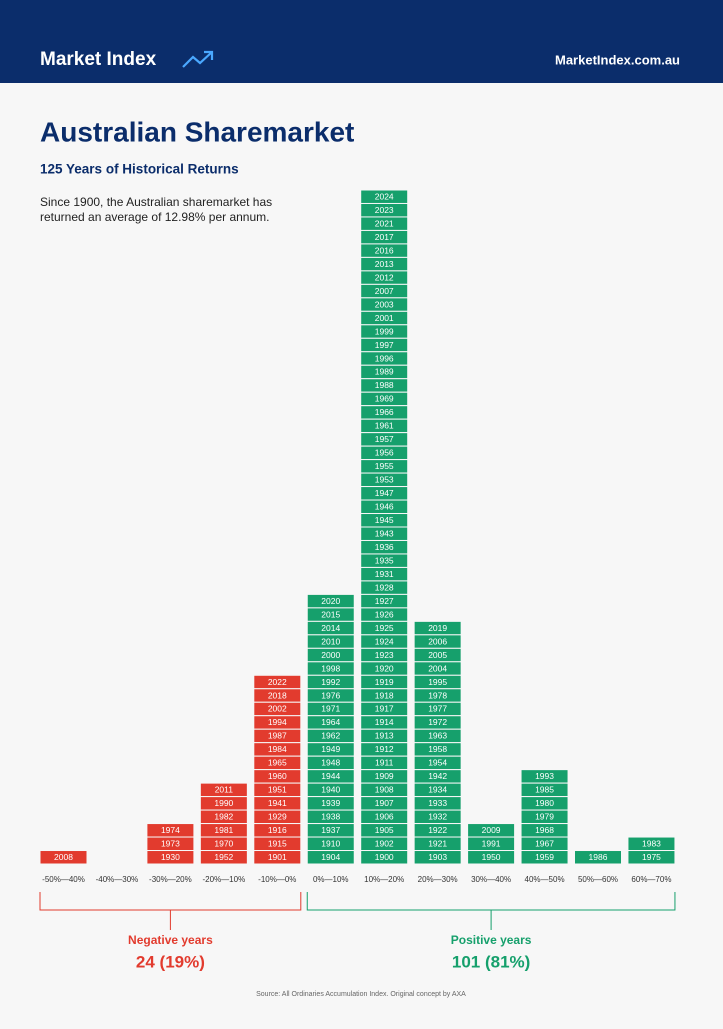 The height and width of the screenshot is (1029, 723). What do you see at coordinates (223, 857) in the screenshot?
I see `year-label: 1952` at bounding box center [223, 857].